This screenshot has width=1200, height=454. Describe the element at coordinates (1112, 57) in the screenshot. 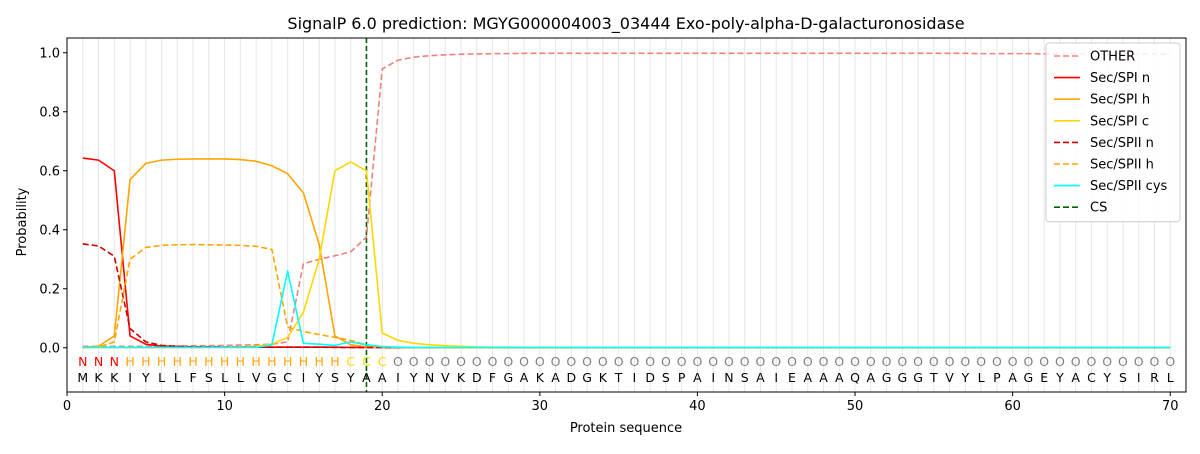

I see `legend-label: OTHER` at that location.